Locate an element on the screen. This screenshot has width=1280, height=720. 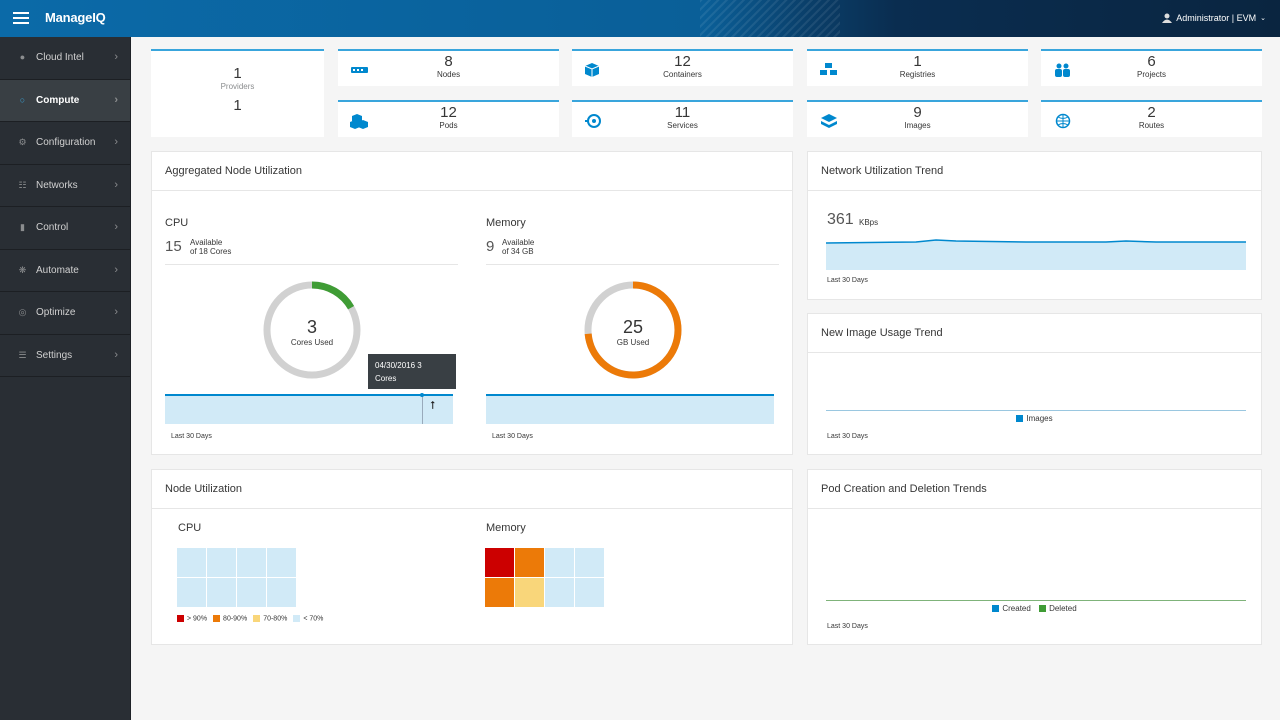
compute-icon: ○ is located at coordinates (22, 99).